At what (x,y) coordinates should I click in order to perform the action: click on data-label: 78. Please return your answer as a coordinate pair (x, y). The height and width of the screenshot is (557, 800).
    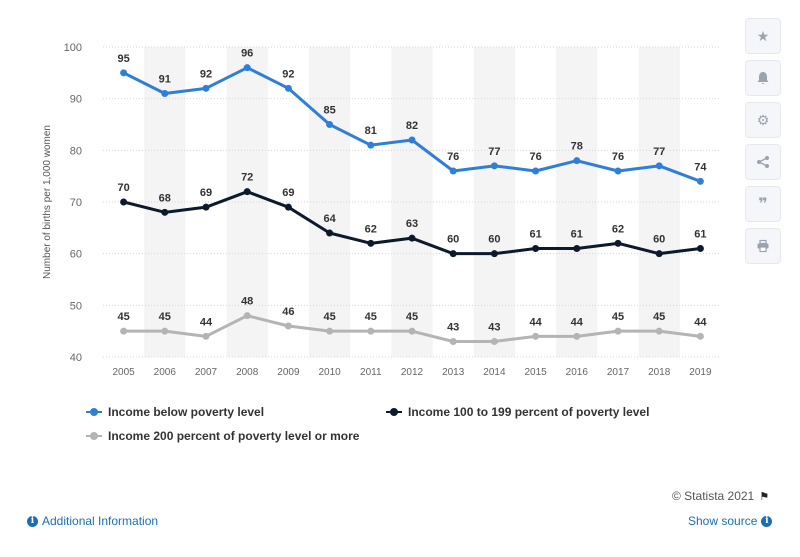
    Looking at the image, I should click on (577, 147).